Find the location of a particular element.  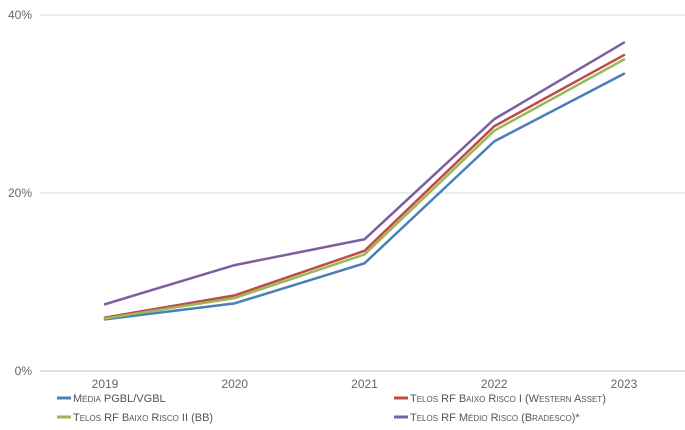

x-tick-label: 2019 is located at coordinates (105, 384).